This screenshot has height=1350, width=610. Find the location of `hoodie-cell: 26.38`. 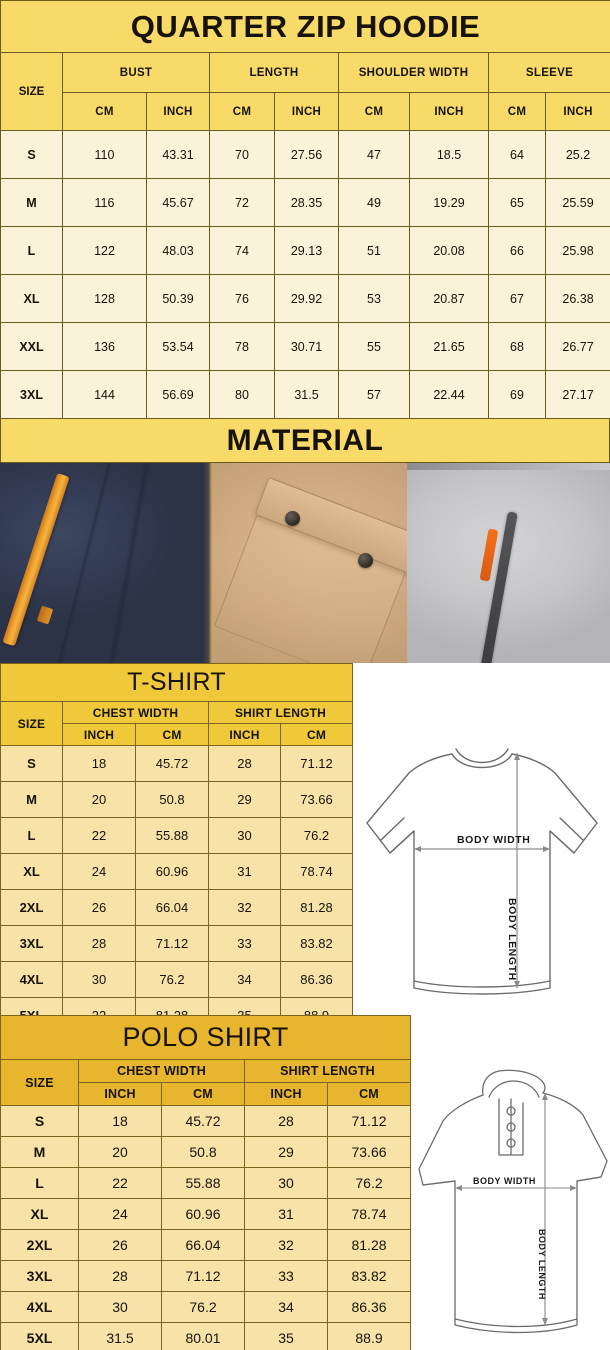

hoodie-cell: 26.38 is located at coordinates (577, 298).